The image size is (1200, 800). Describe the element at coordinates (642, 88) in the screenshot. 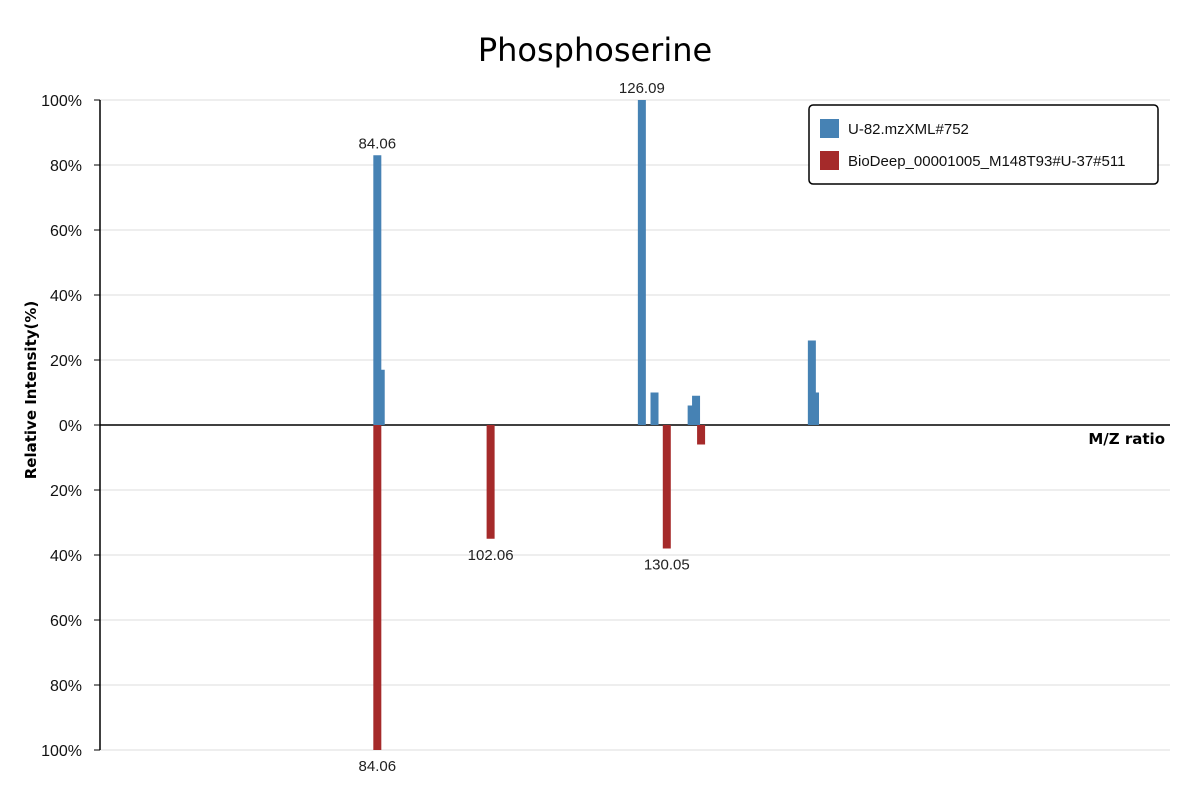

I see `peak-label: 126.09` at that location.